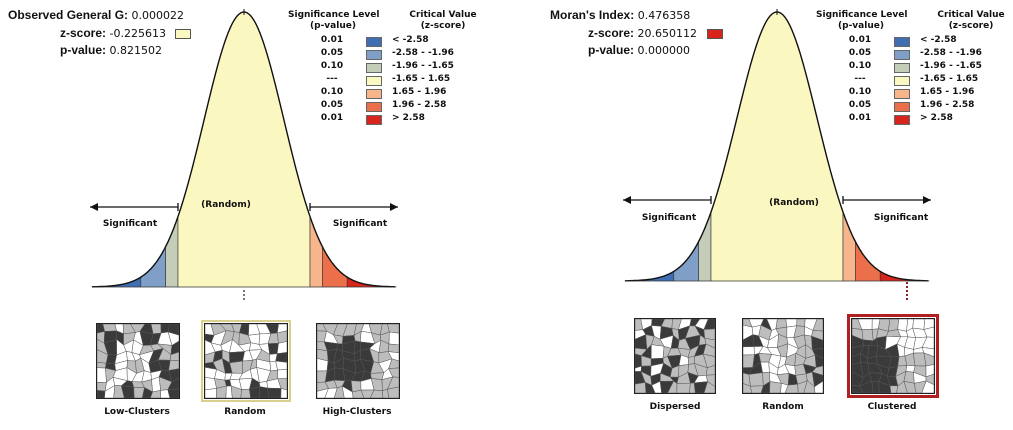 This screenshot has height=430, width=1013. What do you see at coordinates (917, 93) in the screenshot?
I see `legend-row: 0.10 1.65 - 1.96` at bounding box center [917, 93].